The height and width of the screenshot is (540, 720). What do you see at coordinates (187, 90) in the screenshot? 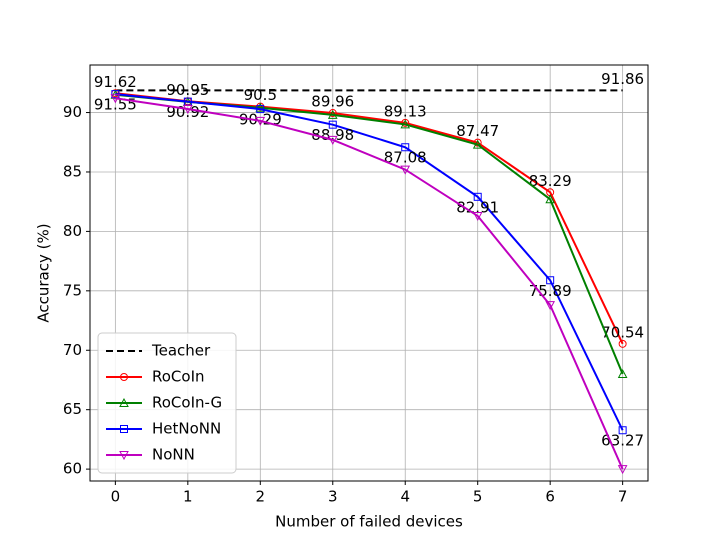
I see `data-label: 90.95` at bounding box center [187, 90].